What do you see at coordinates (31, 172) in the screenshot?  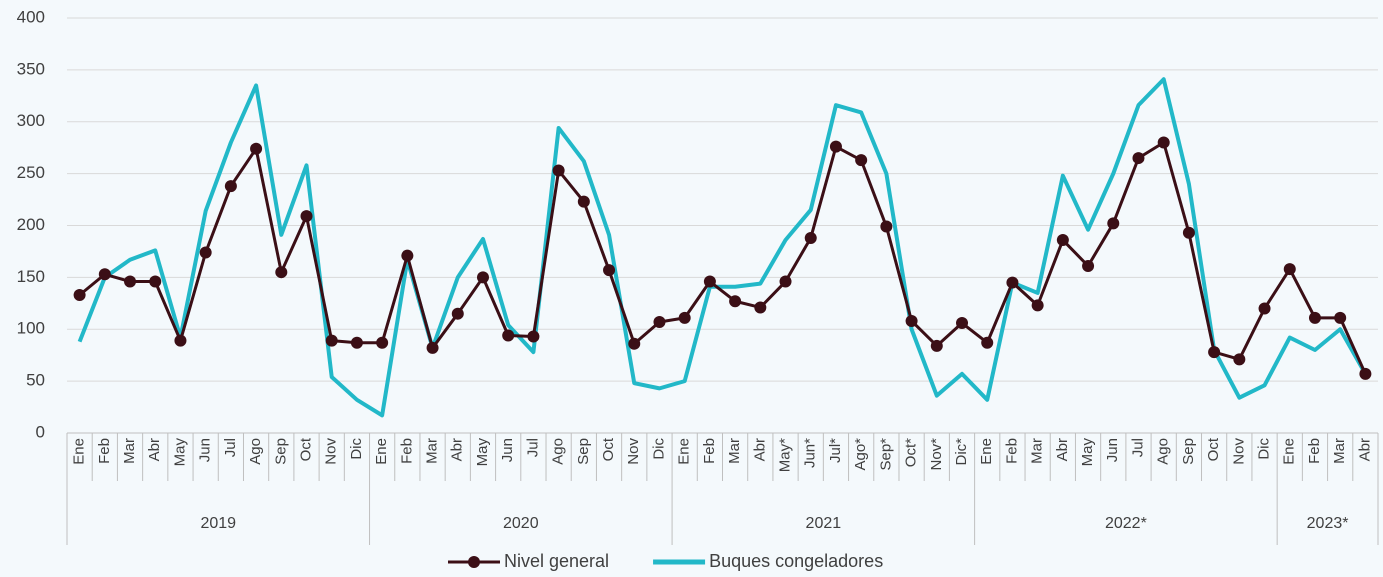 I see `y-tick-label: 250` at bounding box center [31, 172].